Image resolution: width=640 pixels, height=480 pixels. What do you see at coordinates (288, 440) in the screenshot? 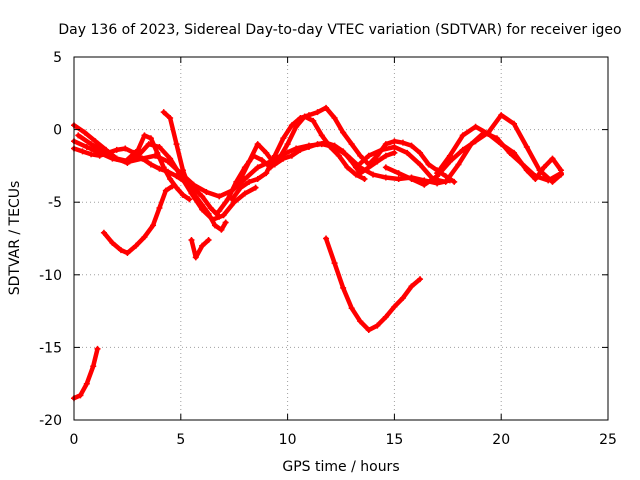
I see `x-tick-label: 10` at bounding box center [288, 440].